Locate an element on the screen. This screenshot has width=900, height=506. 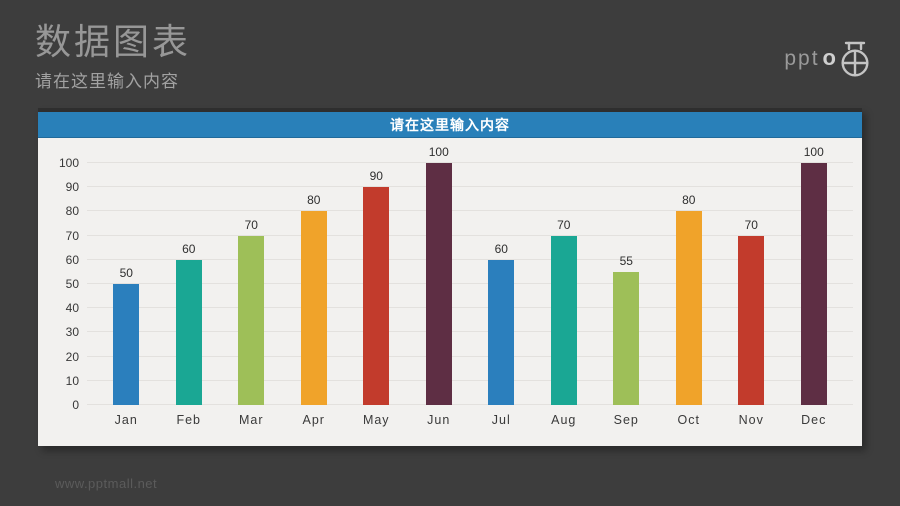
bar-value-label: 90 is located at coordinates (376, 176).